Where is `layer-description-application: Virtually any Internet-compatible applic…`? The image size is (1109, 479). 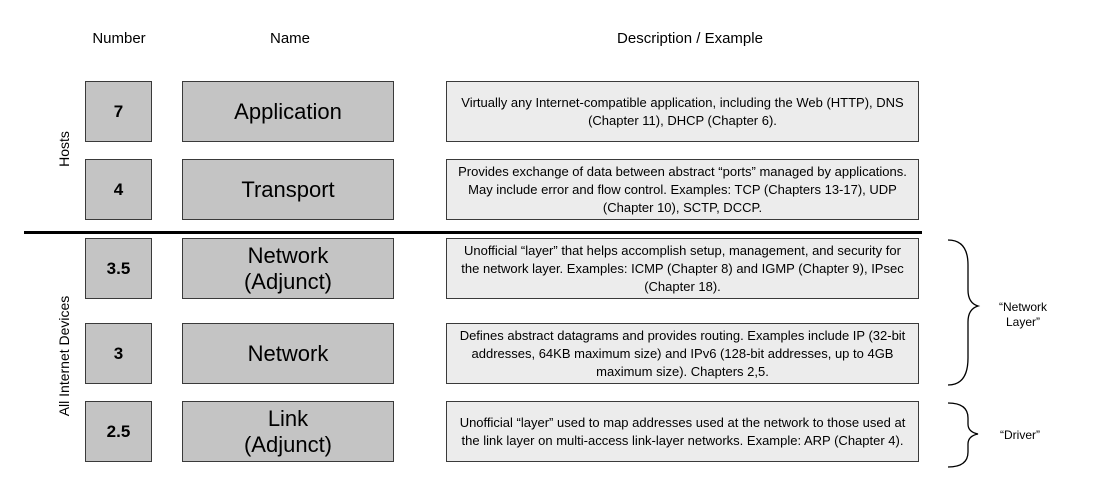
layer-description-application: Virtually any Internet-compatible applic… is located at coordinates (682, 111).